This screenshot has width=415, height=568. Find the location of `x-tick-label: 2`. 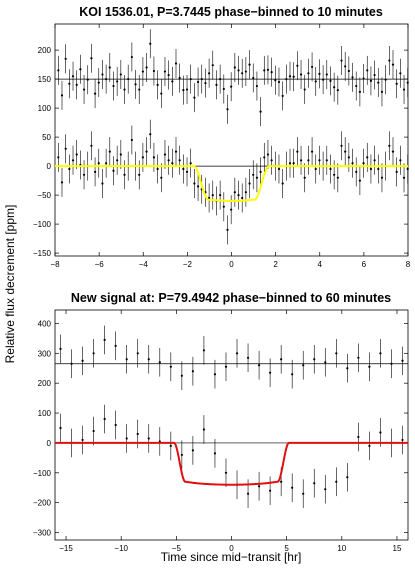

x-tick-label: 2 is located at coordinates (275, 264).